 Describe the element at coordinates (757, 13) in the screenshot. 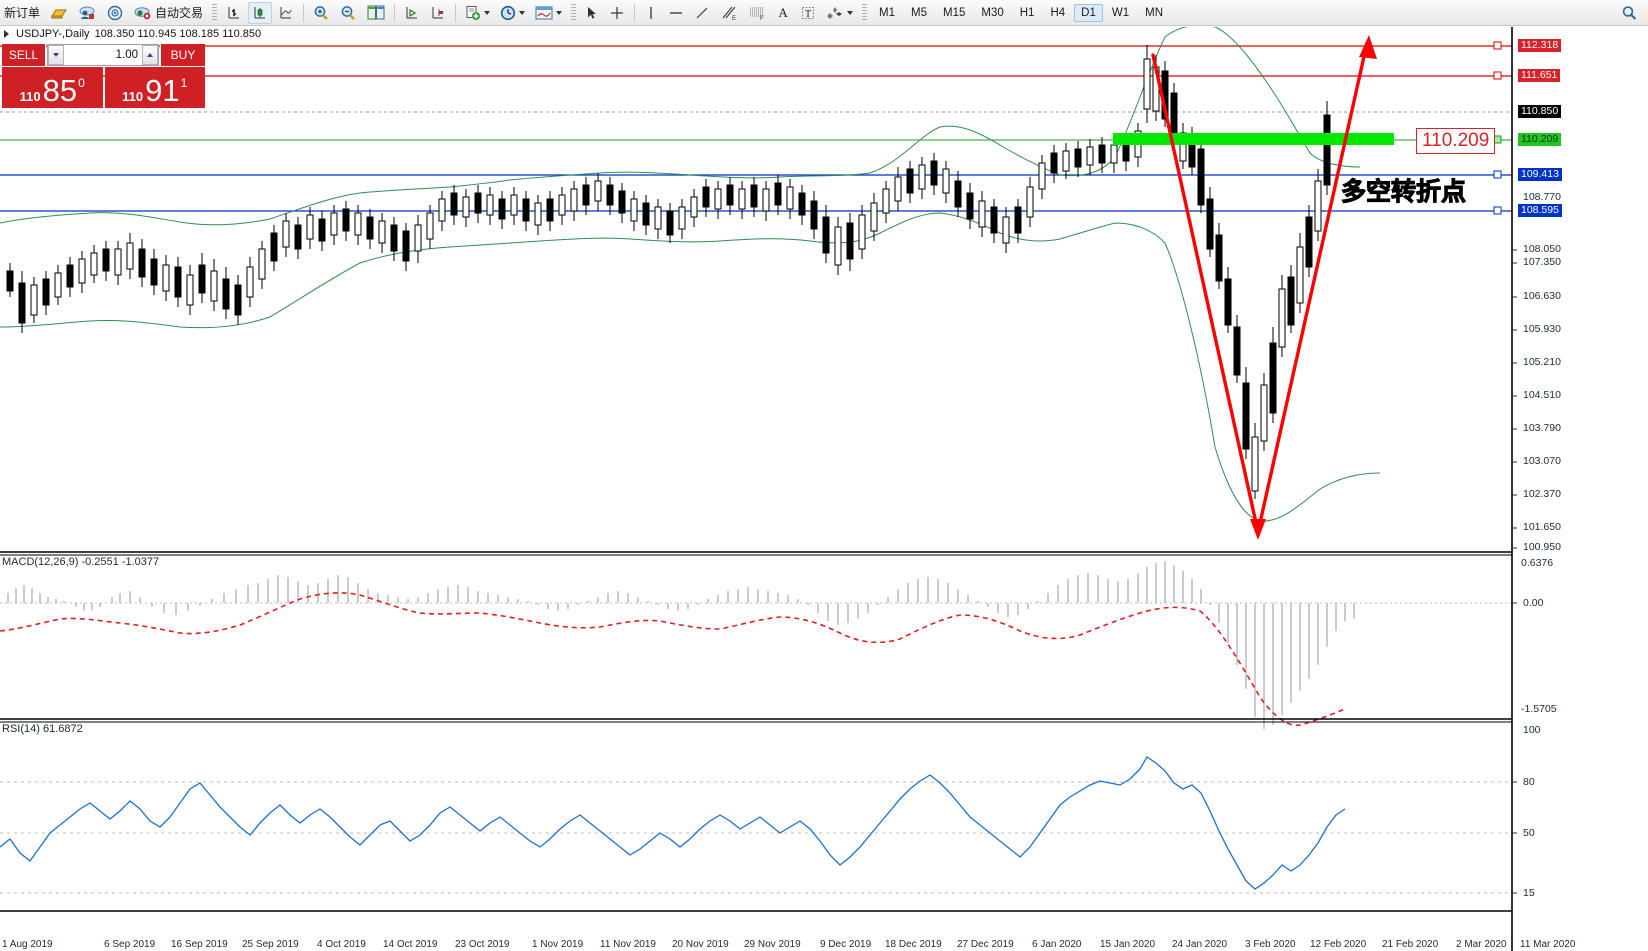

I see `fibonacci-icon: F` at that location.